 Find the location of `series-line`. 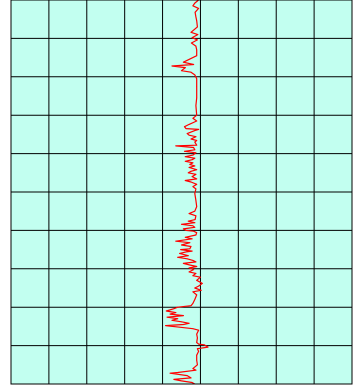

series-line is located at coordinates (187, 192).